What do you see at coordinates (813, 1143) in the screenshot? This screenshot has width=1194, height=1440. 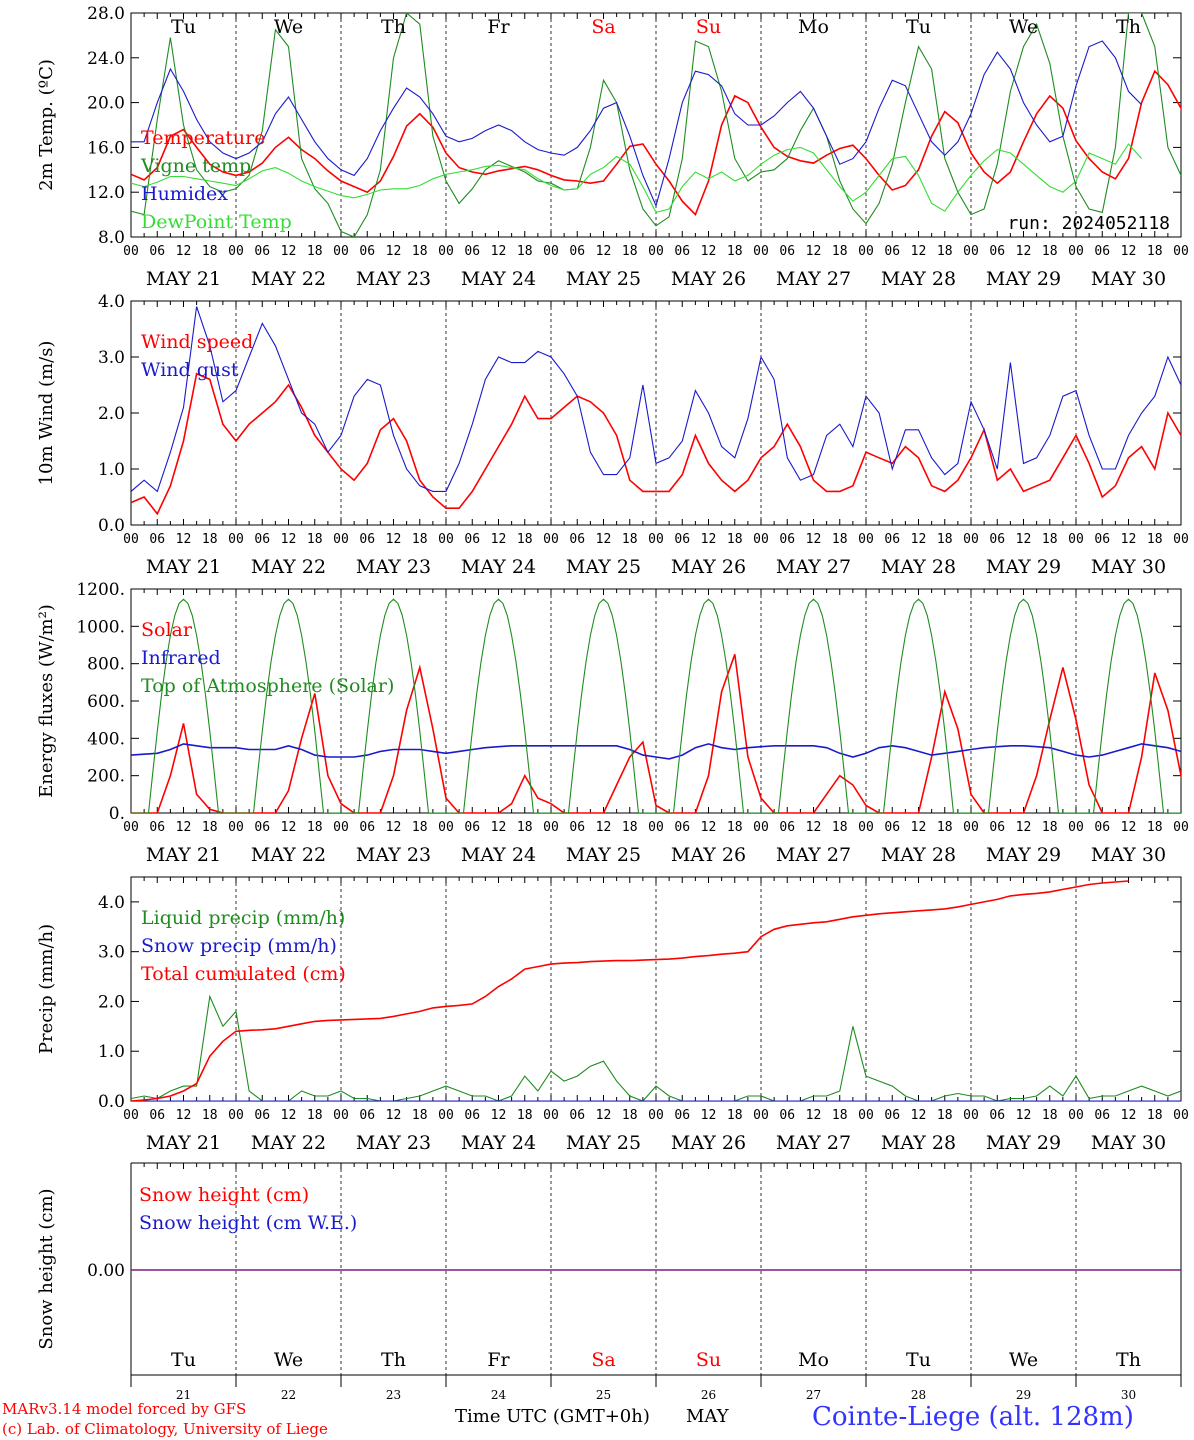 I see `date-label: MAY 27` at bounding box center [813, 1143].